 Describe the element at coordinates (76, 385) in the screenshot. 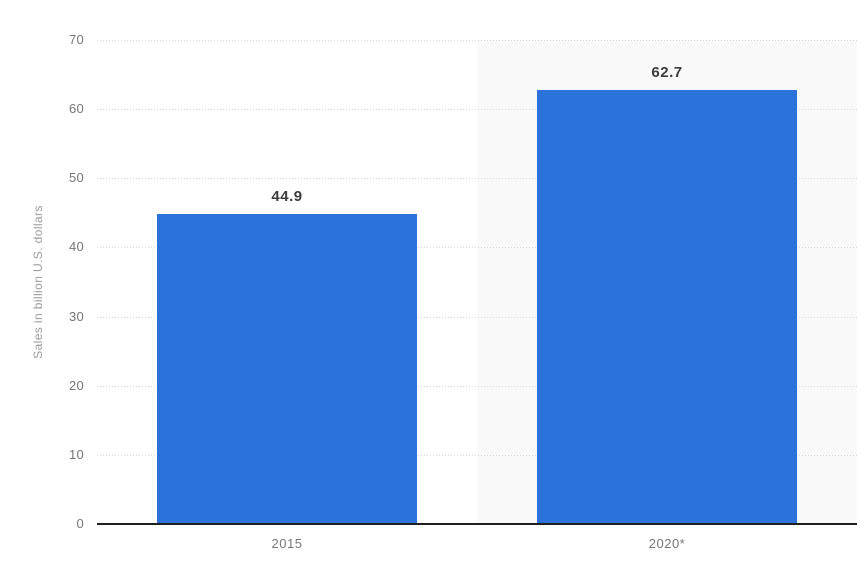

I see `y-tick-label: 20` at that location.